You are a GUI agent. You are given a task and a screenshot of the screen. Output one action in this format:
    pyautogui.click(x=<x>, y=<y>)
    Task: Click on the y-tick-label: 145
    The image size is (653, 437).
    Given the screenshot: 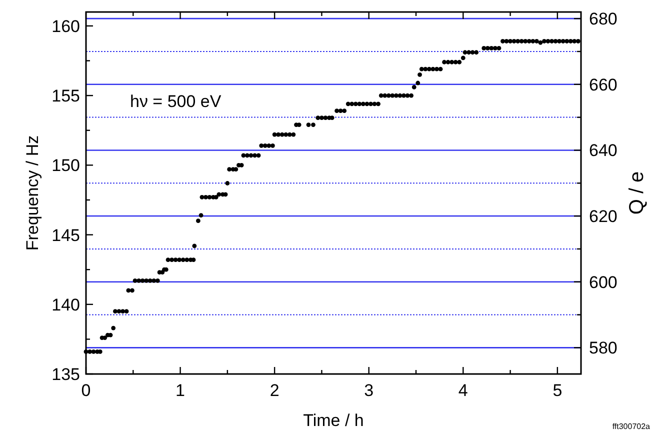 What is the action you would take?
    pyautogui.click(x=66, y=235)
    